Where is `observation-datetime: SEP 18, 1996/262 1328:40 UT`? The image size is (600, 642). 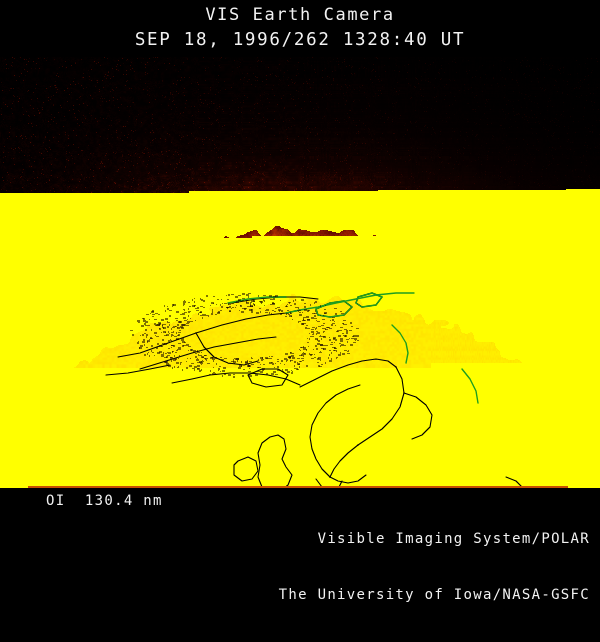 observation-datetime: SEP 18, 1996/262 1328:40 UT is located at coordinates (300, 40).